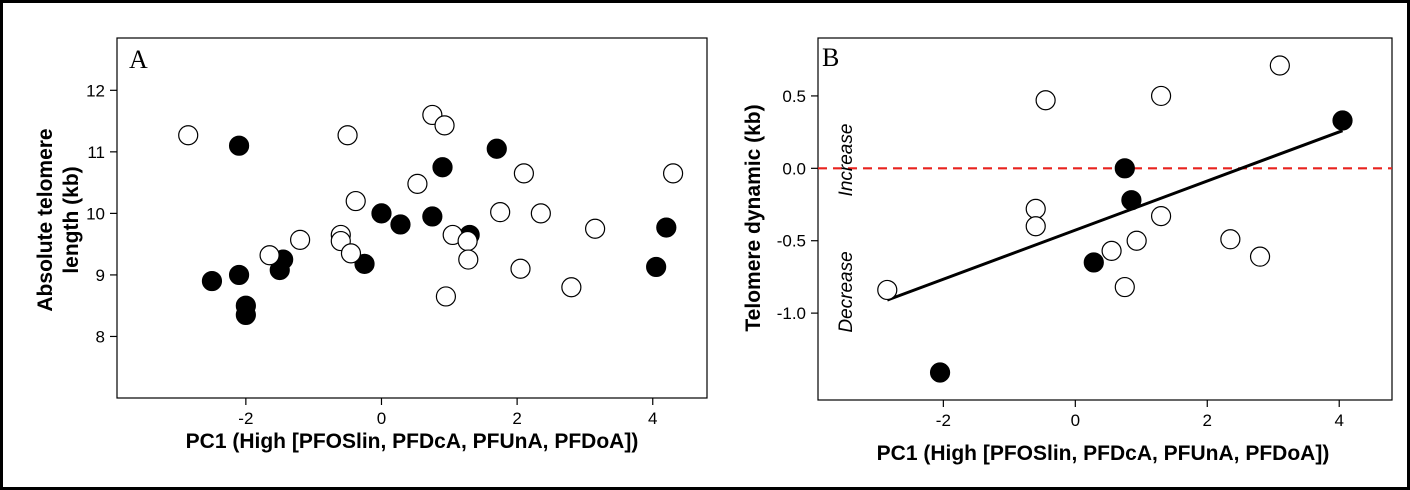 This screenshot has height=490, width=1410. Describe the element at coordinates (100, 275) in the screenshot. I see `panel-a-y-tick-label: 9` at that location.